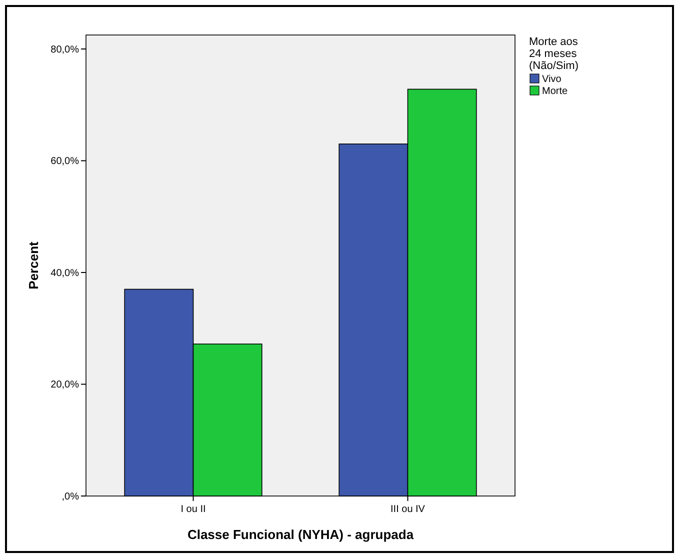 The width and height of the screenshot is (679, 556). I want to click on x-tick-label: III ou IV, so click(408, 509).